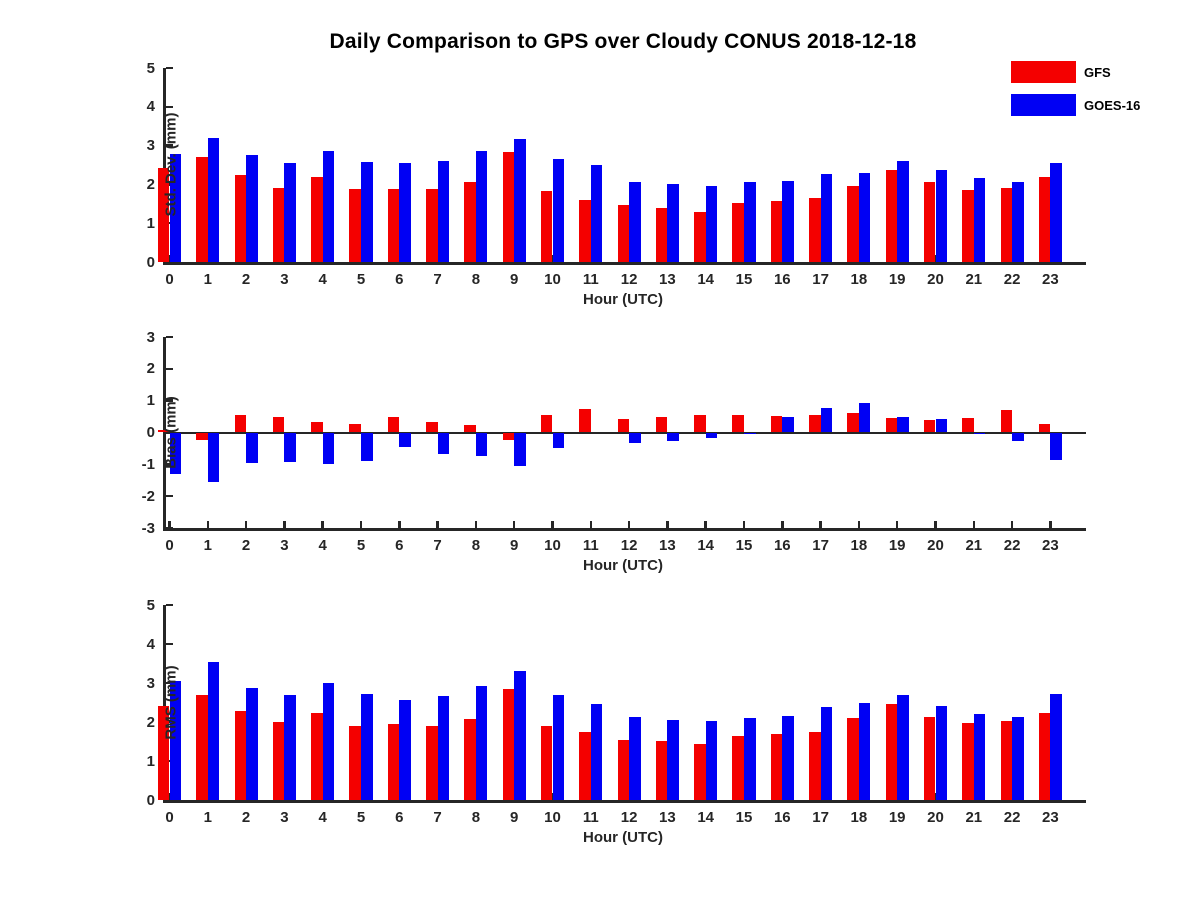 The width and height of the screenshot is (1200, 900). What do you see at coordinates (361, 817) in the screenshot?
I see `x-tick-label: 5` at bounding box center [361, 817].